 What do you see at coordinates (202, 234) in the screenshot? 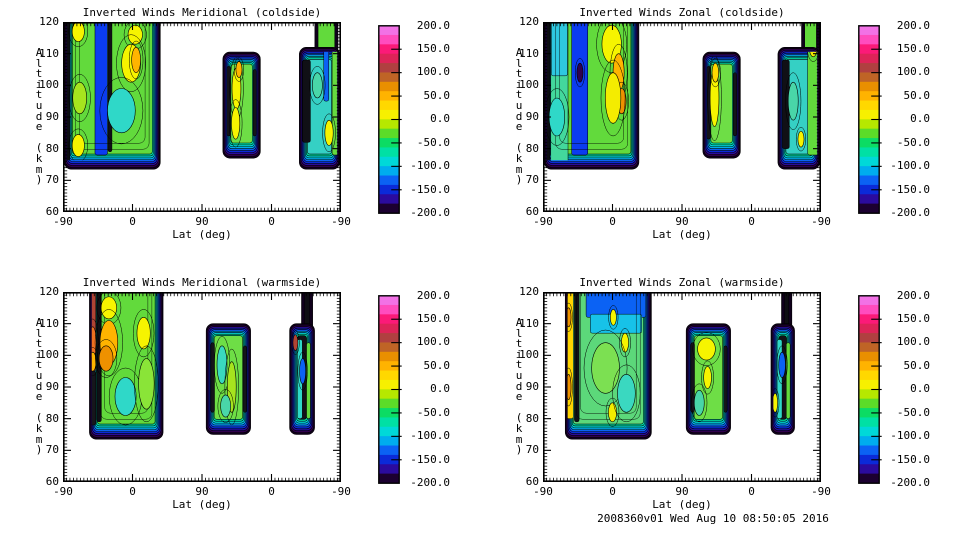
I see `x-axis-label: Lat (deg)` at bounding box center [202, 234].